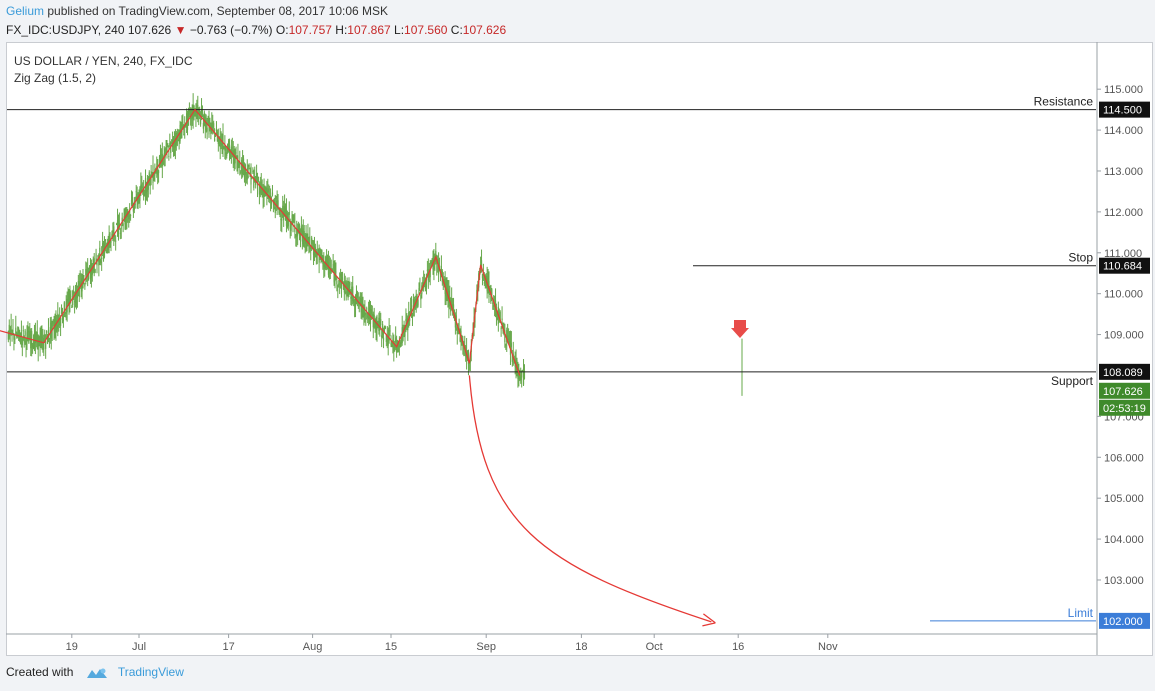 The image size is (1155, 691). Describe the element at coordinates (139, 647) in the screenshot. I see `x-tick-label: Jul` at that location.